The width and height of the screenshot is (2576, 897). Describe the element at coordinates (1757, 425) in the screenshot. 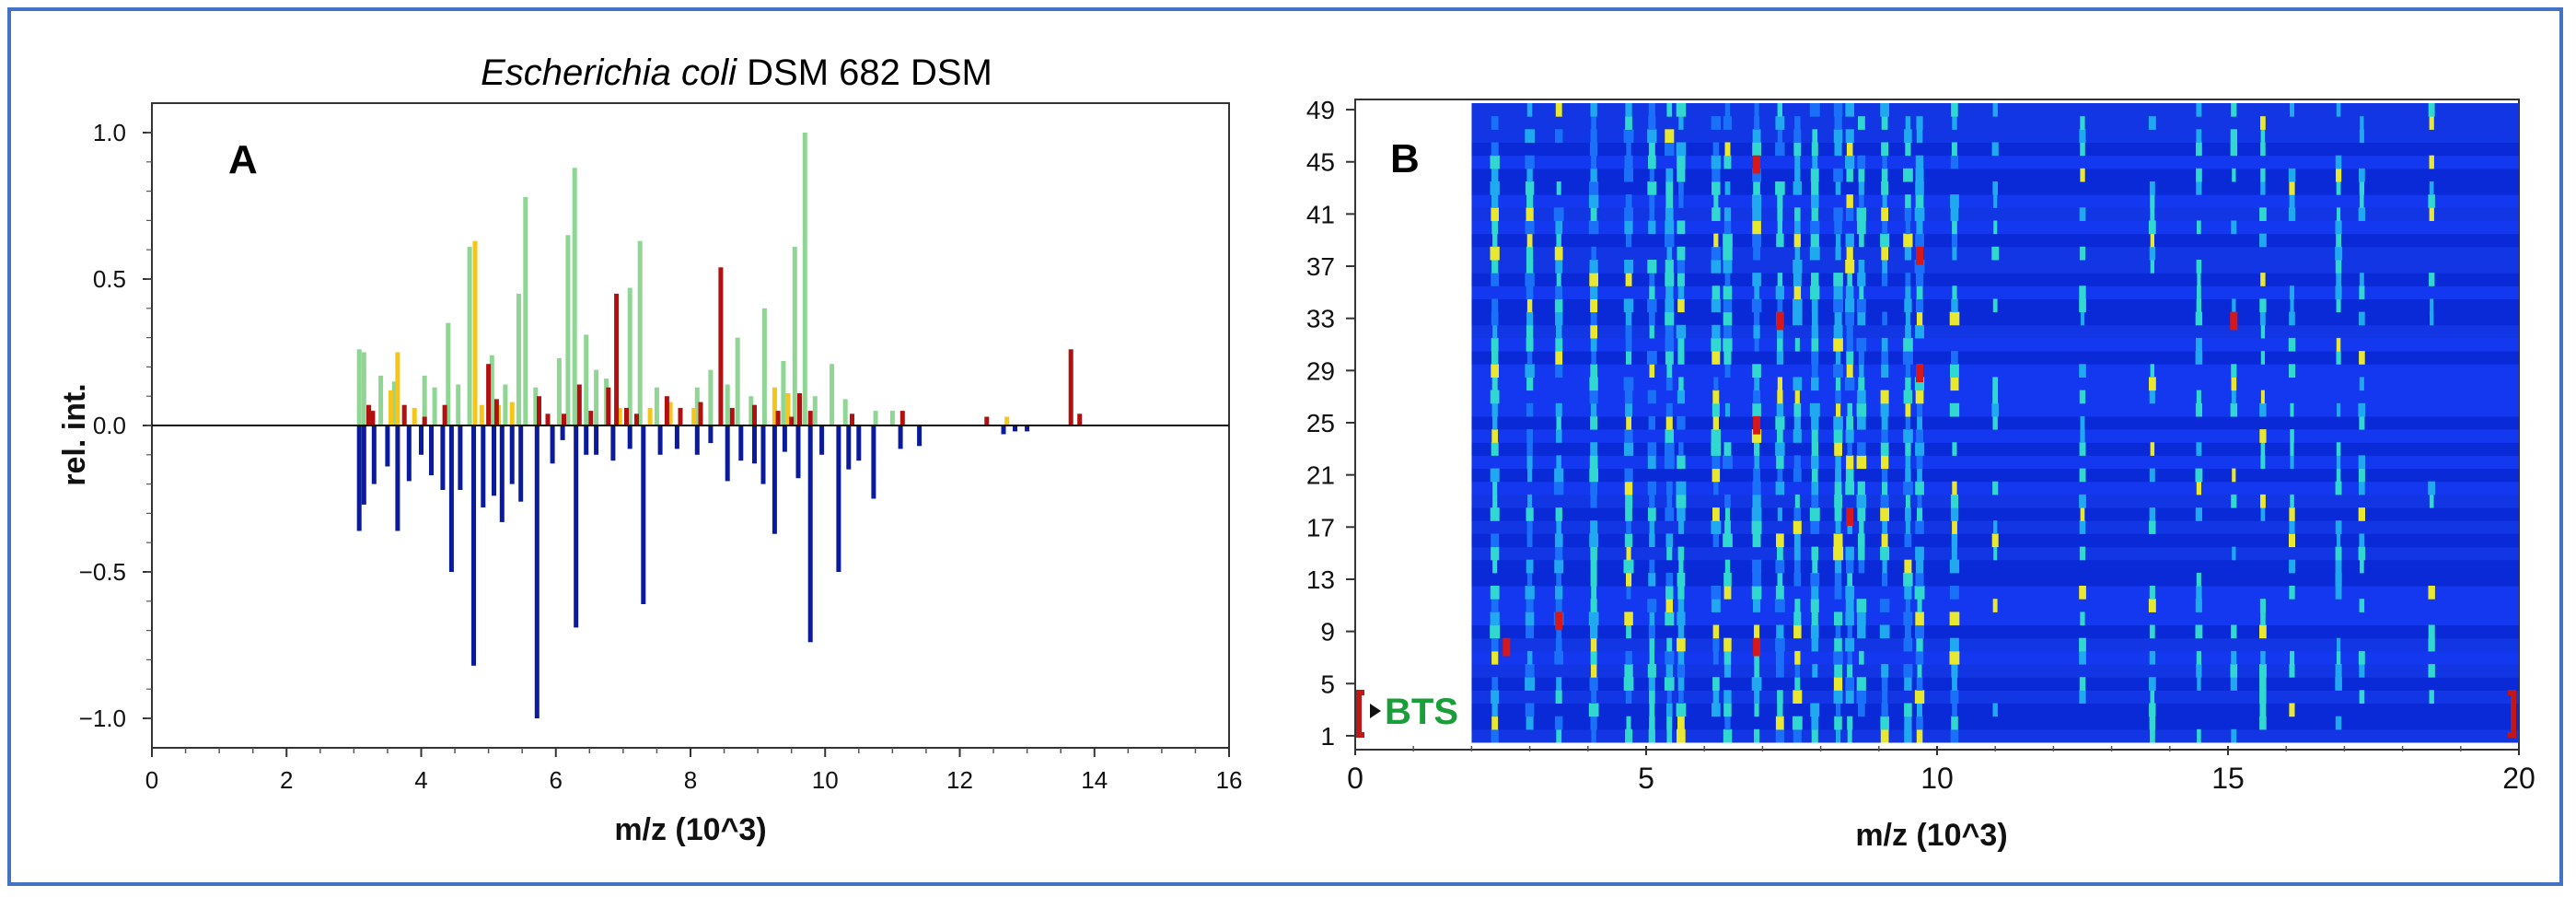

I see `heatmap-hot-spot` at that location.